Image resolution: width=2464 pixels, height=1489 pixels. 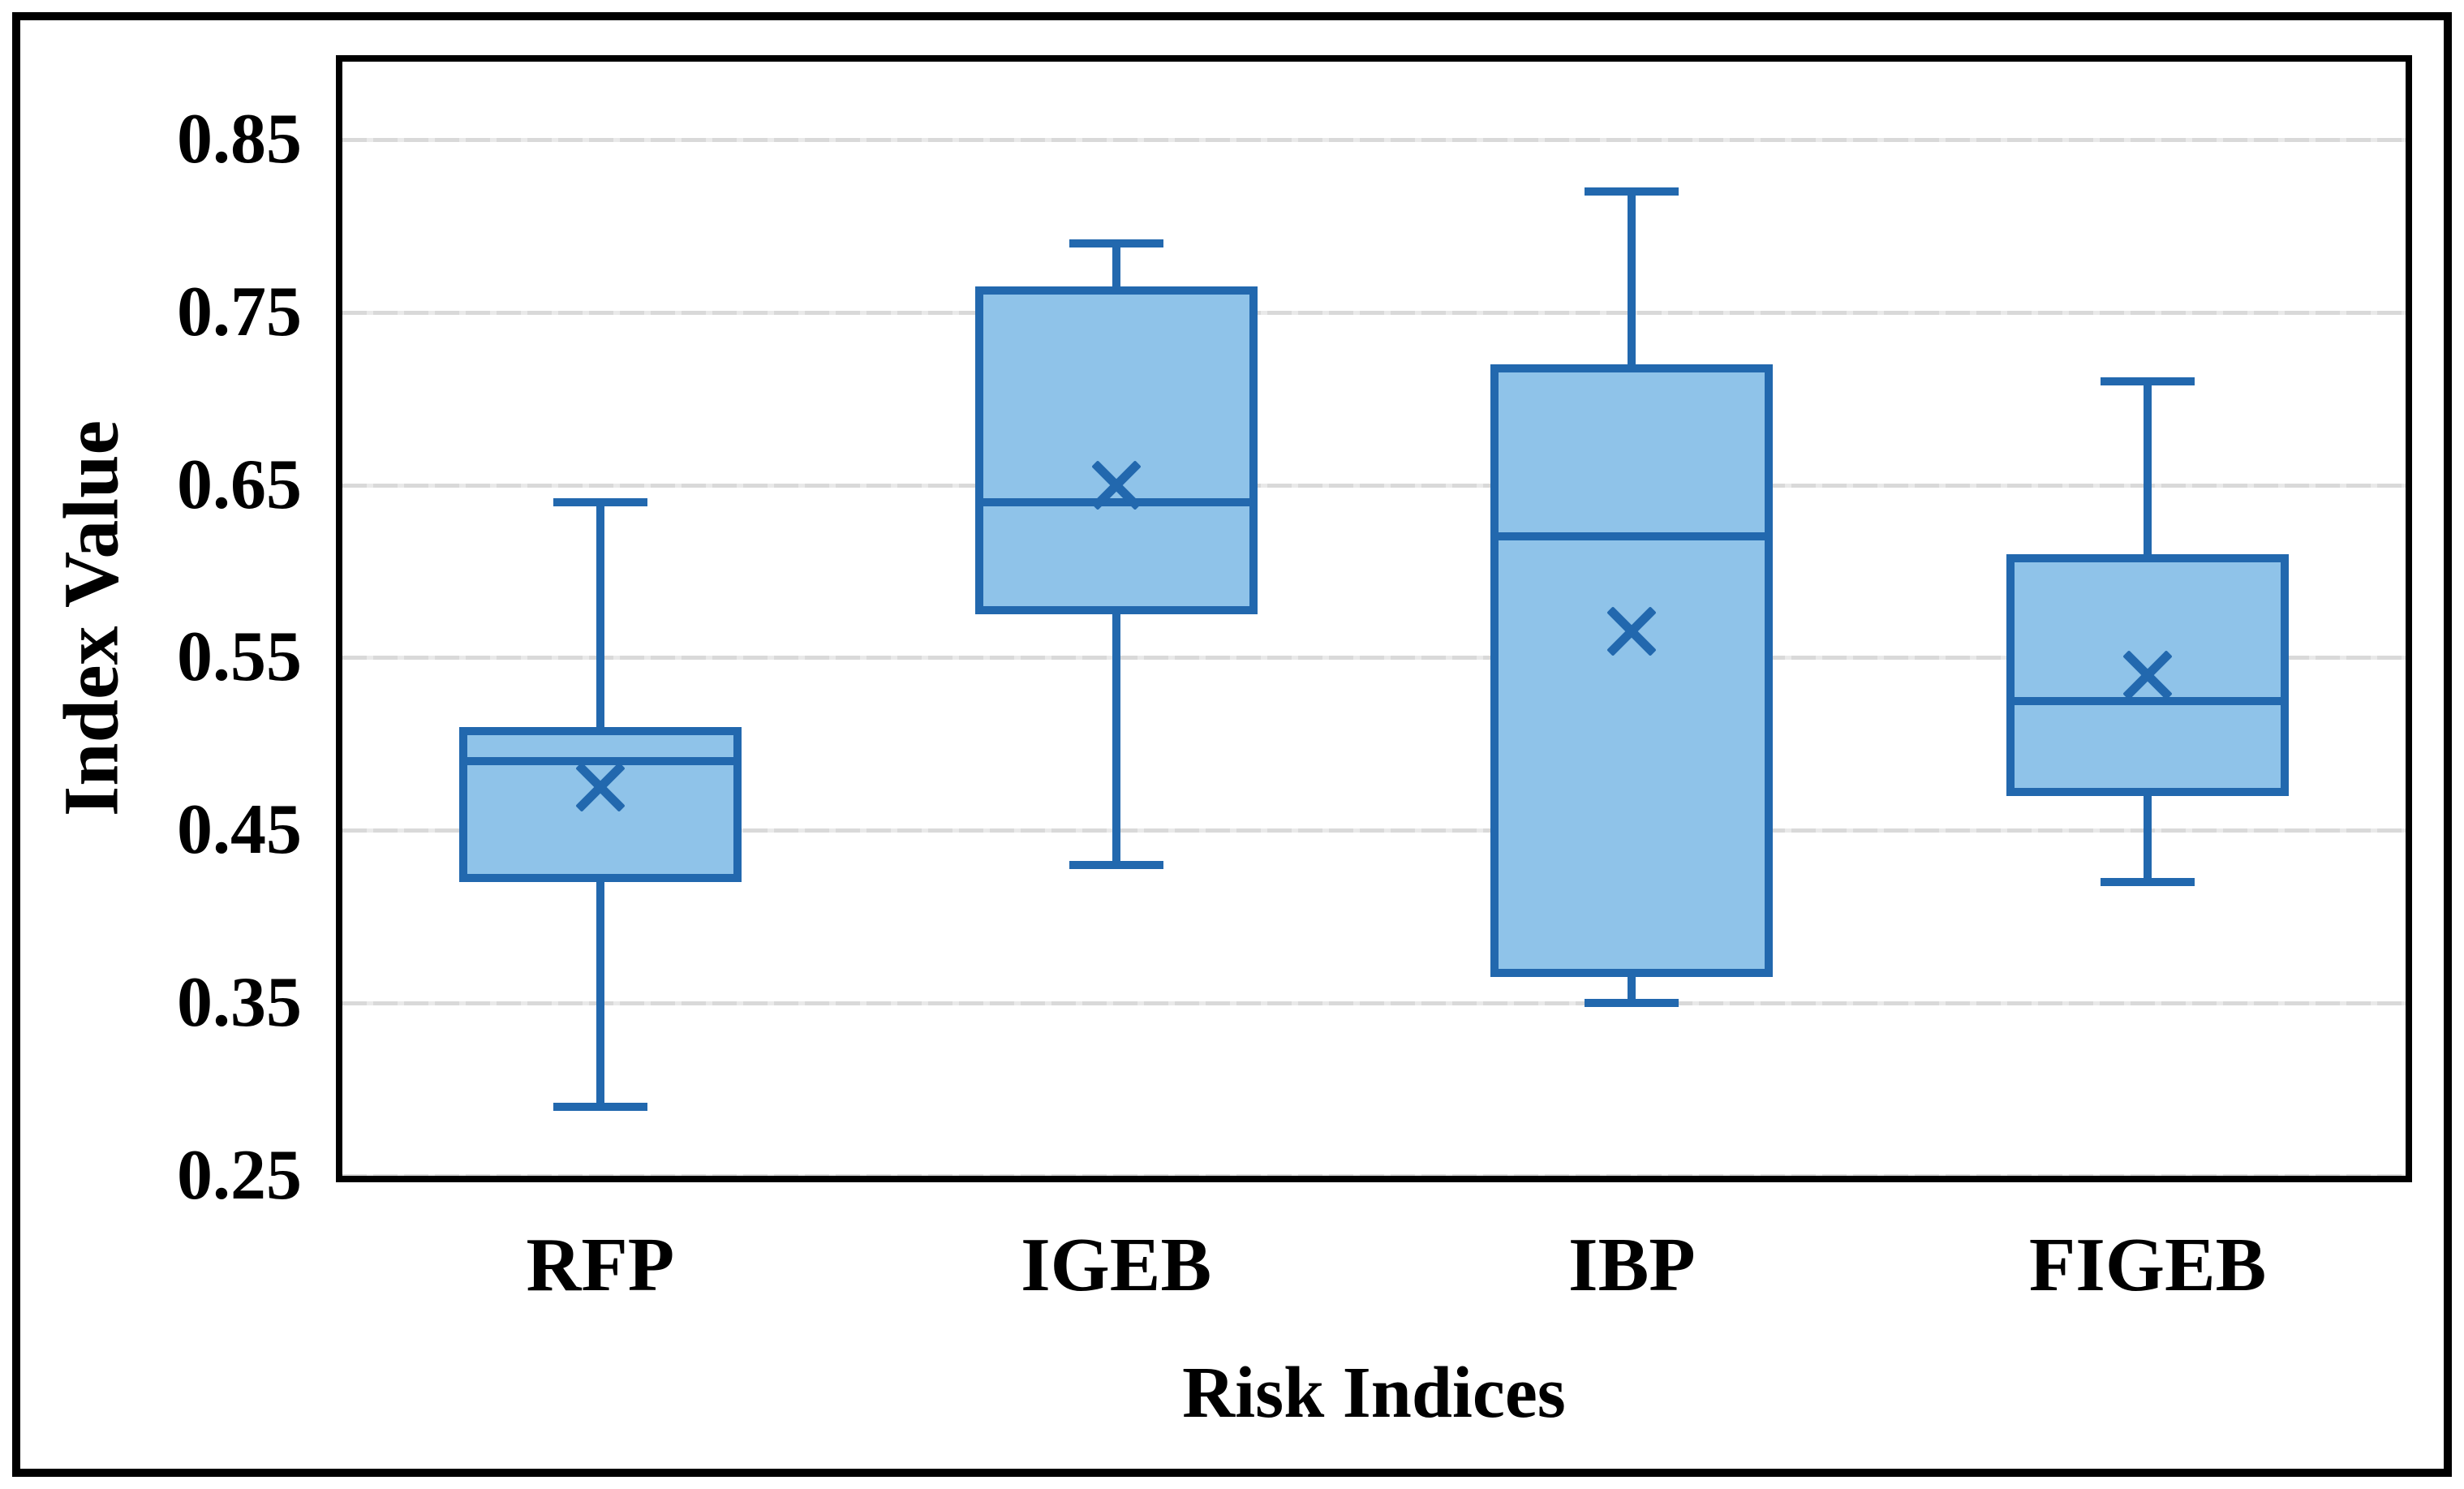 What do you see at coordinates (600, 614) in the screenshot?
I see `upper-whisker-line-RFP` at bounding box center [600, 614].